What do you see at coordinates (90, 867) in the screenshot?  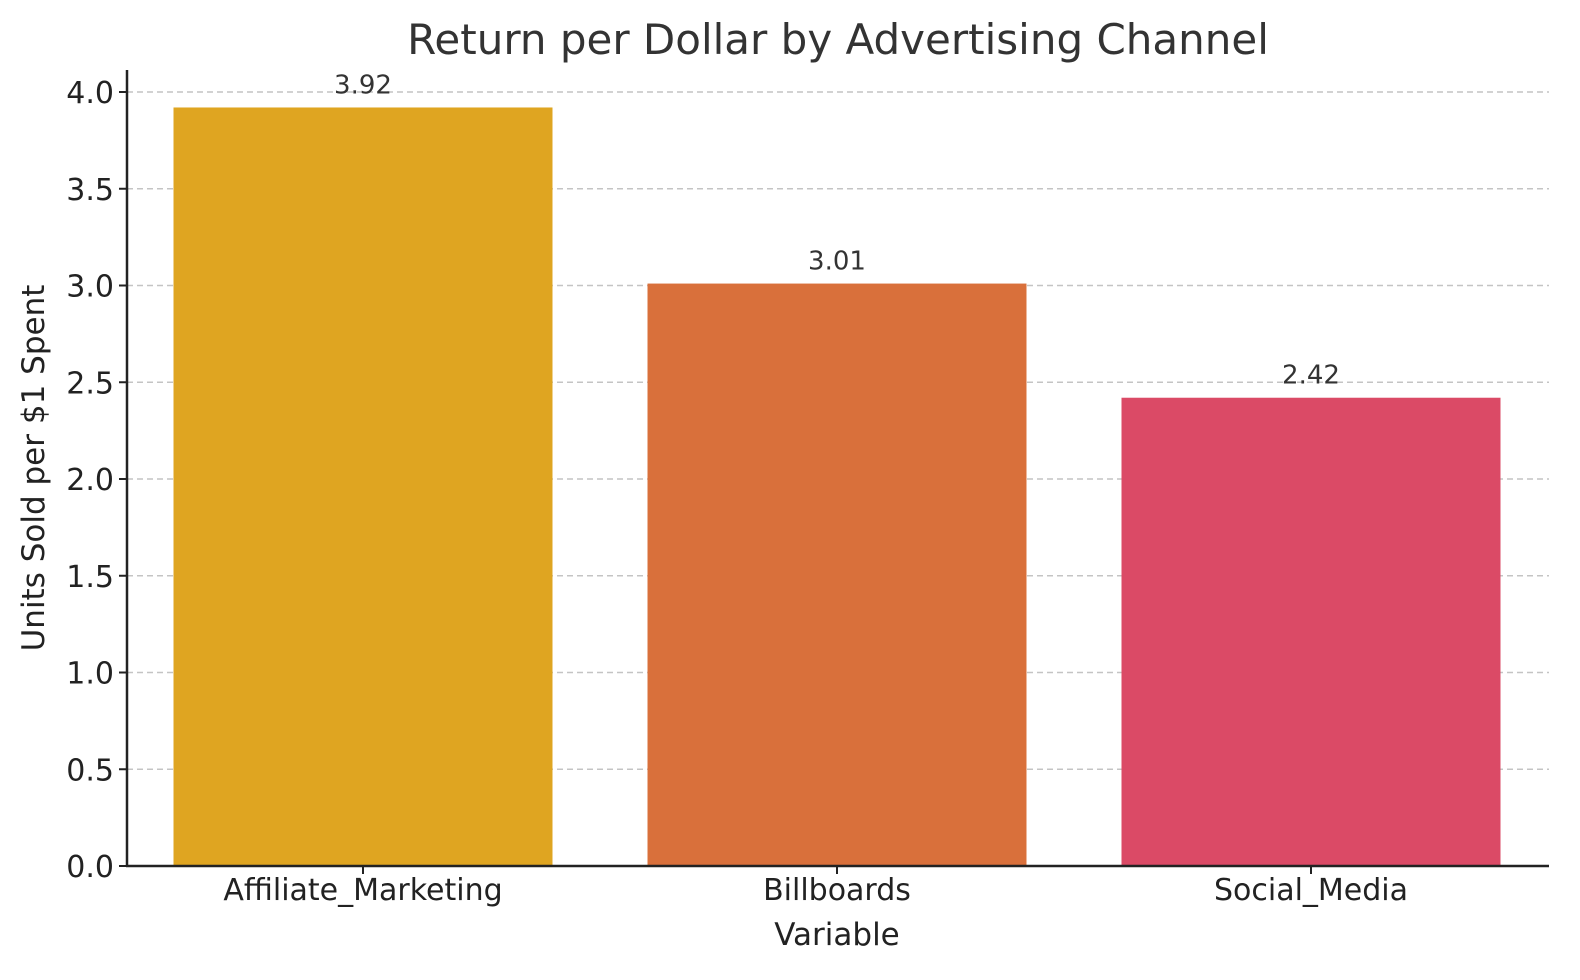 I see `y-tick-label: 0.0` at bounding box center [90, 867].